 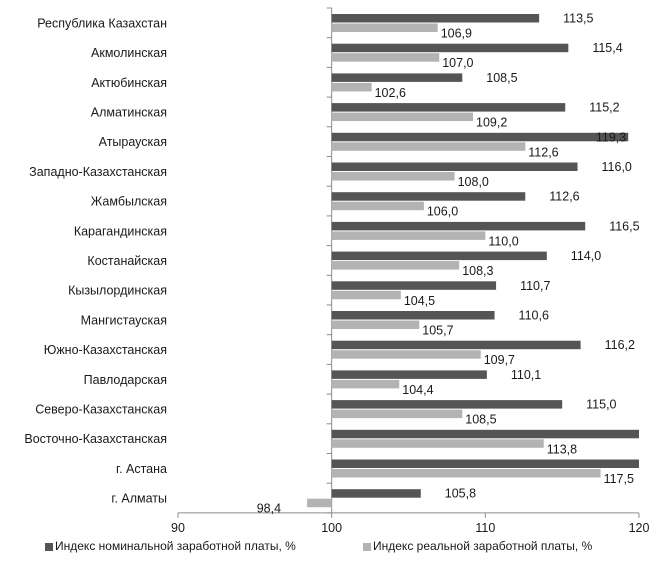 What do you see at coordinates (639, 528) in the screenshot?
I see `value-axis-tick-label: 120` at bounding box center [639, 528].